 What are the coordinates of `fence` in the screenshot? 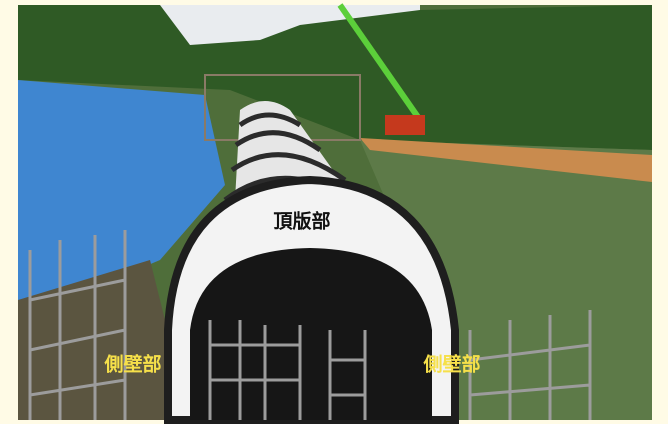 It's located at (506, 160).